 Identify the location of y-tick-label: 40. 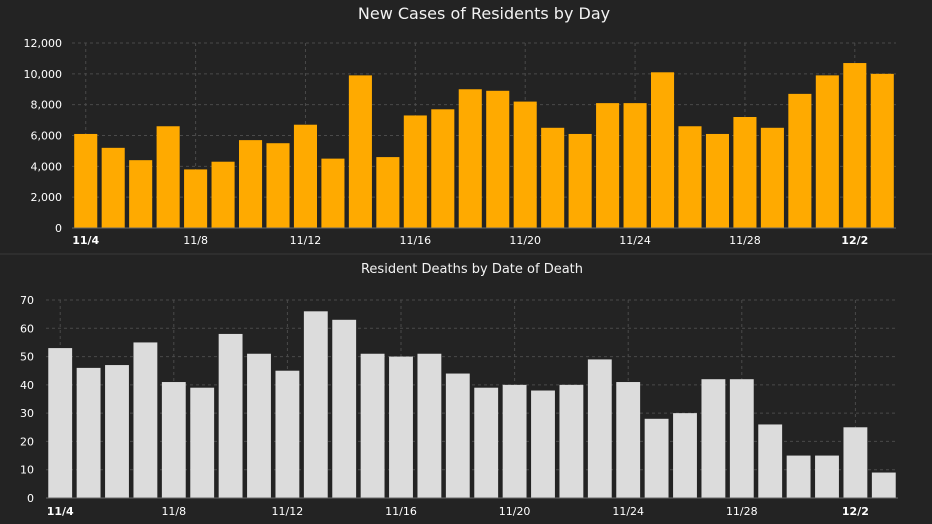
(27, 385).